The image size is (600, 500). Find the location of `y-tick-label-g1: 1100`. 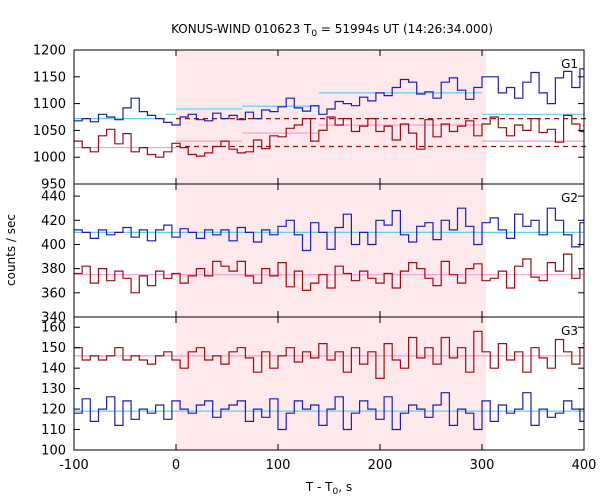

y-tick-label-g1: 1100 is located at coordinates (49, 104).